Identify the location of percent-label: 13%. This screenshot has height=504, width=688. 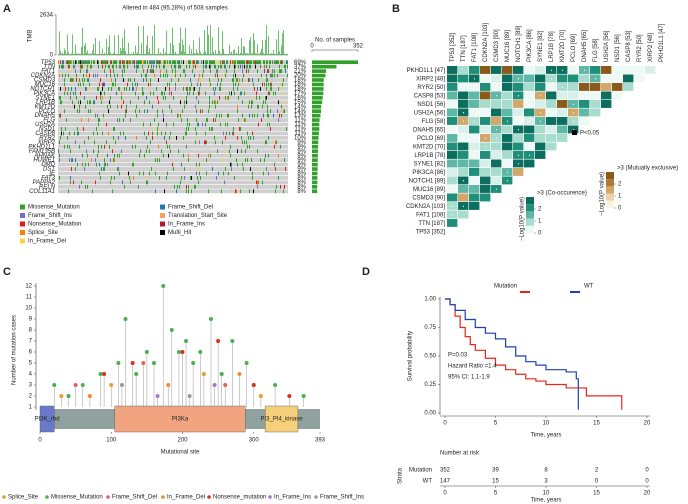
(300, 116).